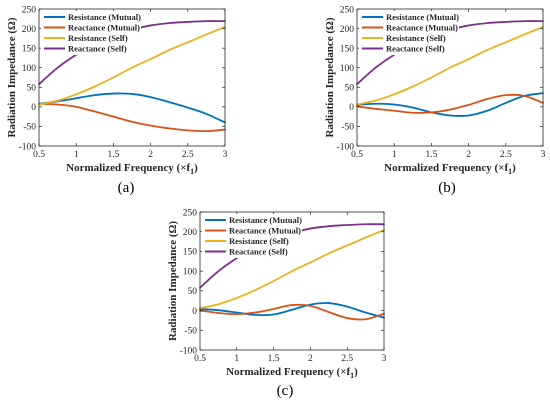 The height and width of the screenshot is (405, 550). What do you see at coordinates (447, 188) in the screenshot?
I see `panel-label: (b)` at bounding box center [447, 188].